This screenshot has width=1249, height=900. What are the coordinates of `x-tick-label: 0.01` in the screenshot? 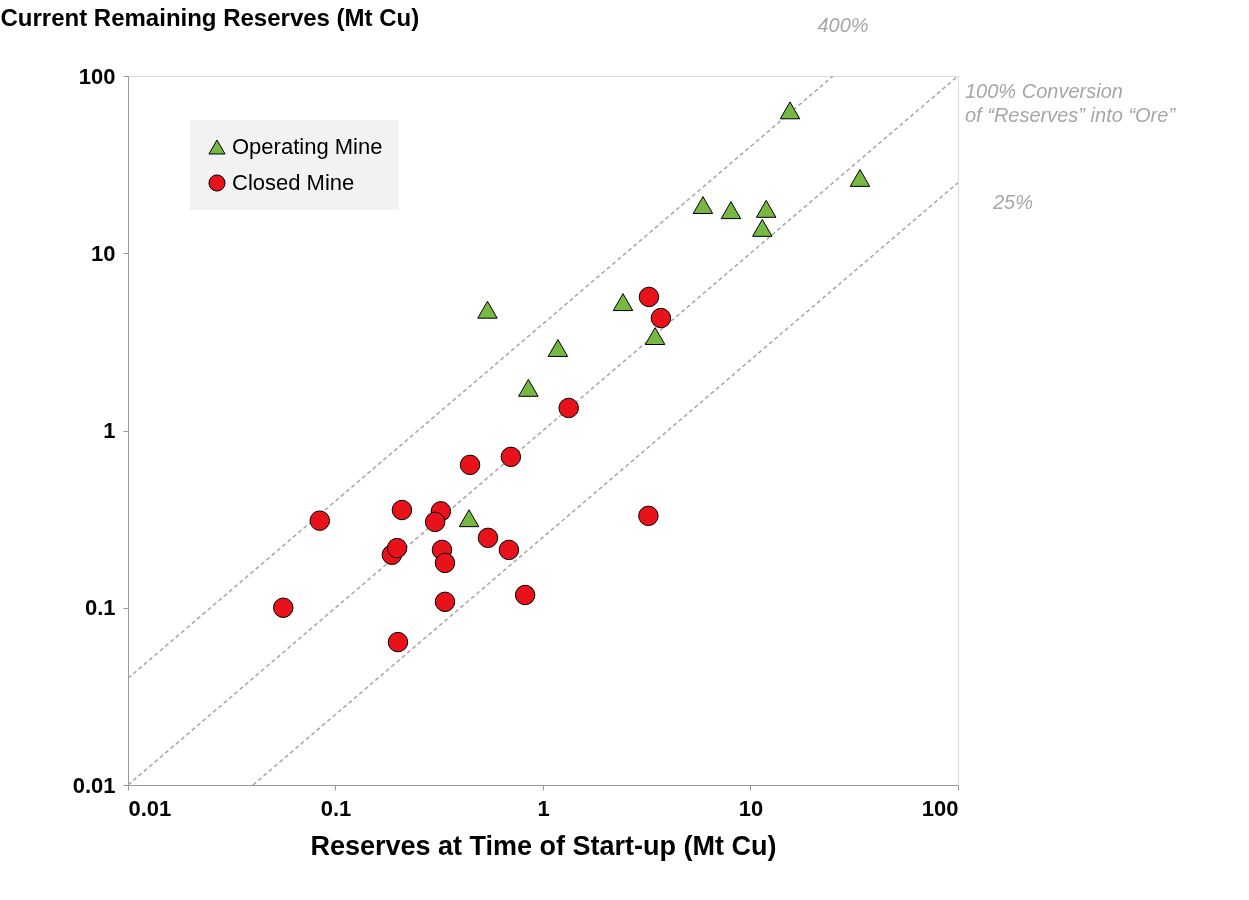 It's located at (150, 808).